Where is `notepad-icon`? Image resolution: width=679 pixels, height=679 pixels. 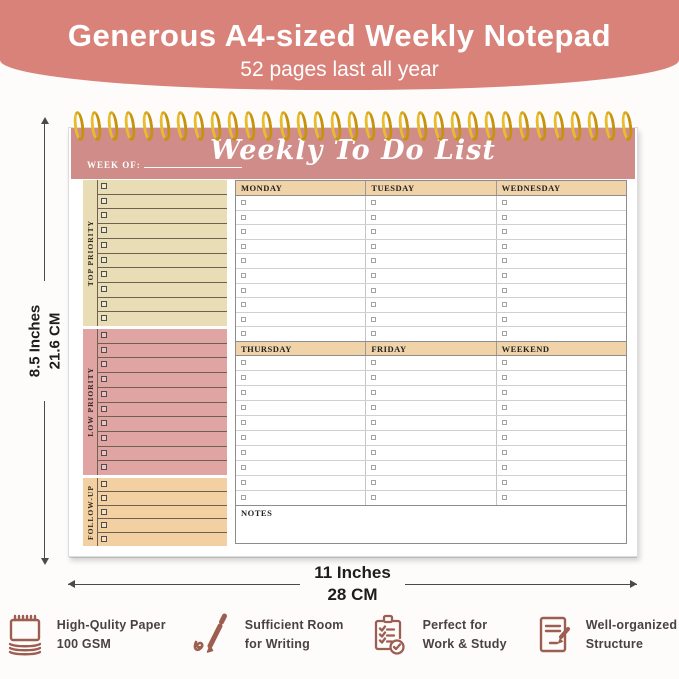
notepad-icon is located at coordinates (25, 635).